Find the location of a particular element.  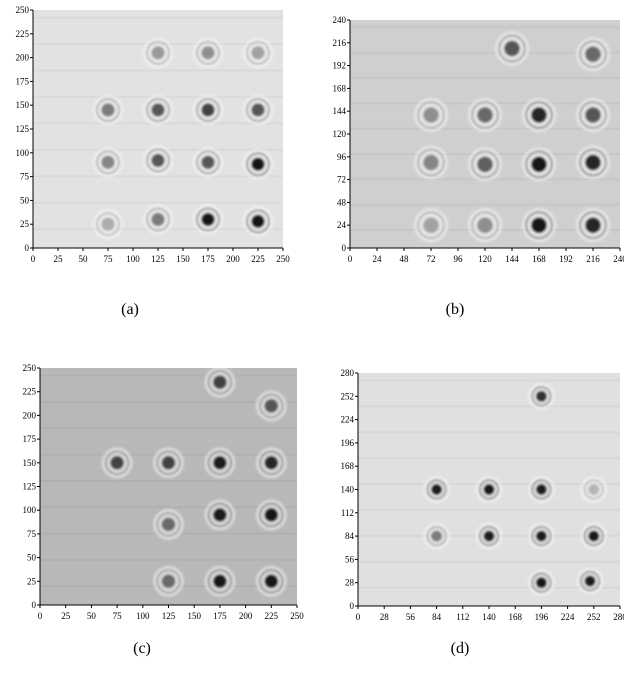

x-tick-label: 75 is located at coordinates (118, 616).